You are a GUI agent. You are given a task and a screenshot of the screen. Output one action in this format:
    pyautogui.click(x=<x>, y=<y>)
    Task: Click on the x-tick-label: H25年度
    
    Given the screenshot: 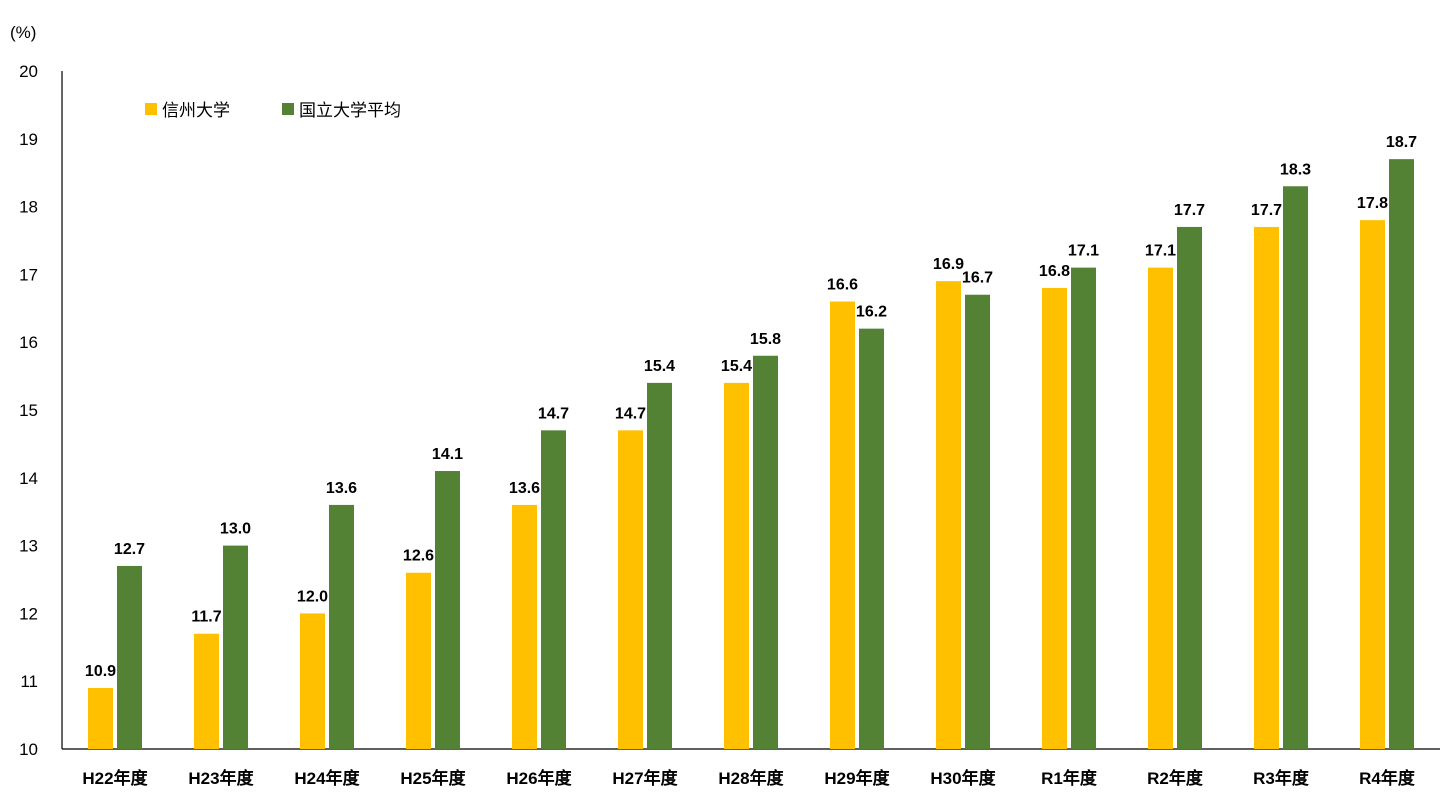 What is the action you would take?
    pyautogui.click(x=433, y=778)
    